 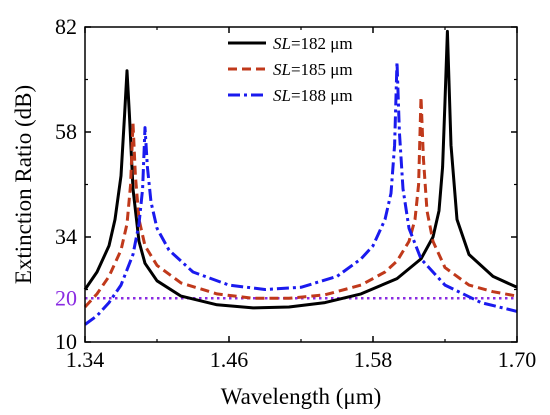 What do you see at coordinates (517, 359) in the screenshot?
I see `x-tick-label: 1.70` at bounding box center [517, 359].